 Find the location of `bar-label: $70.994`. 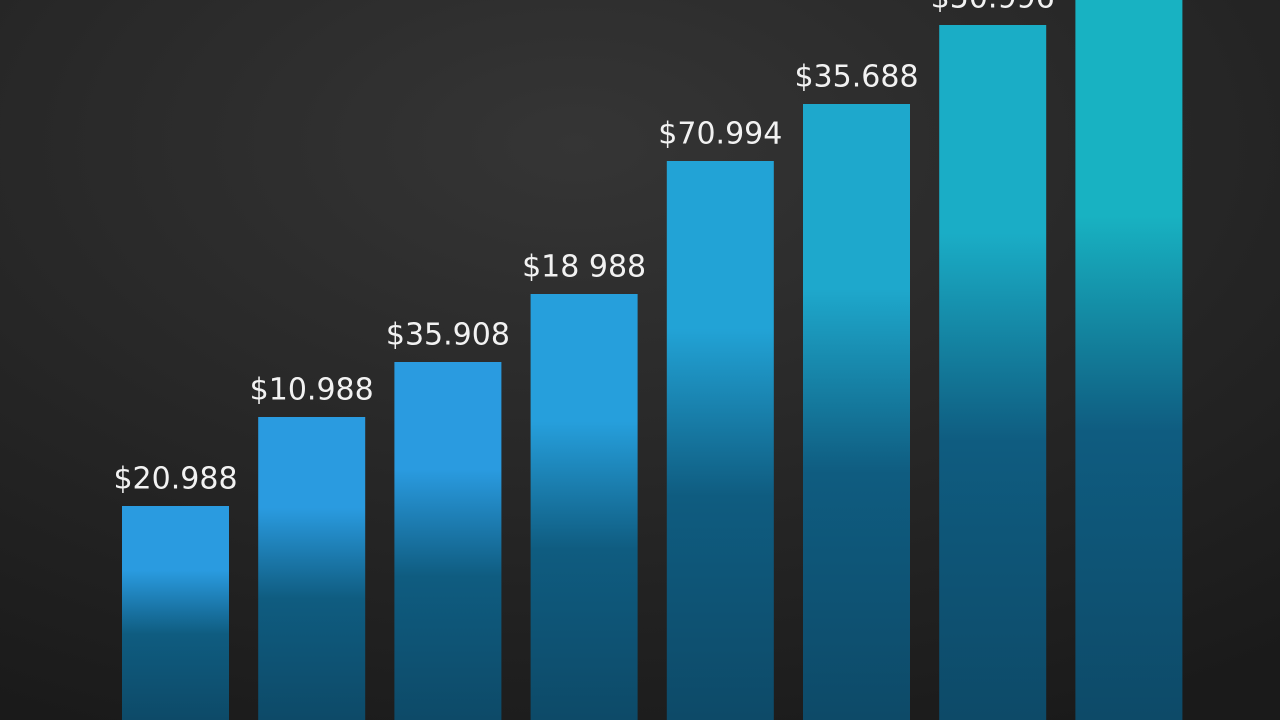

bar-label: $70.994 is located at coordinates (720, 134).